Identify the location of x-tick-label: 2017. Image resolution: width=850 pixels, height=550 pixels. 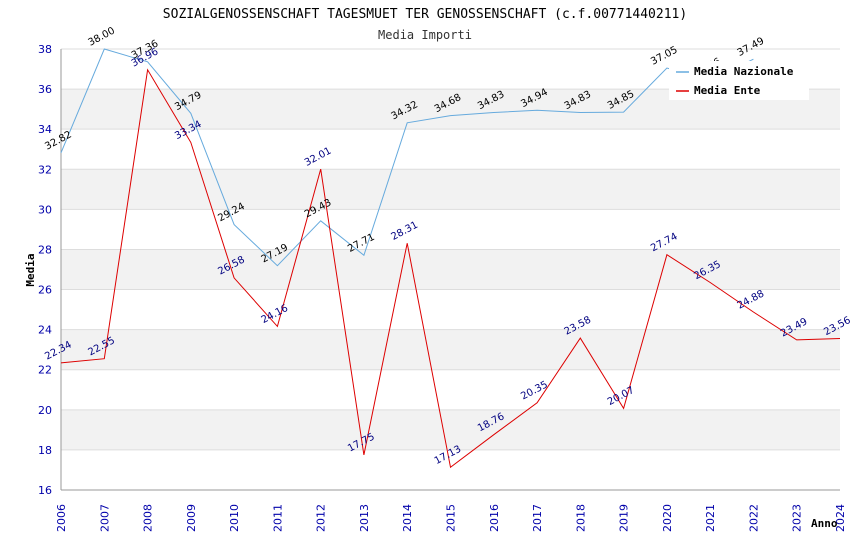
(537, 518).